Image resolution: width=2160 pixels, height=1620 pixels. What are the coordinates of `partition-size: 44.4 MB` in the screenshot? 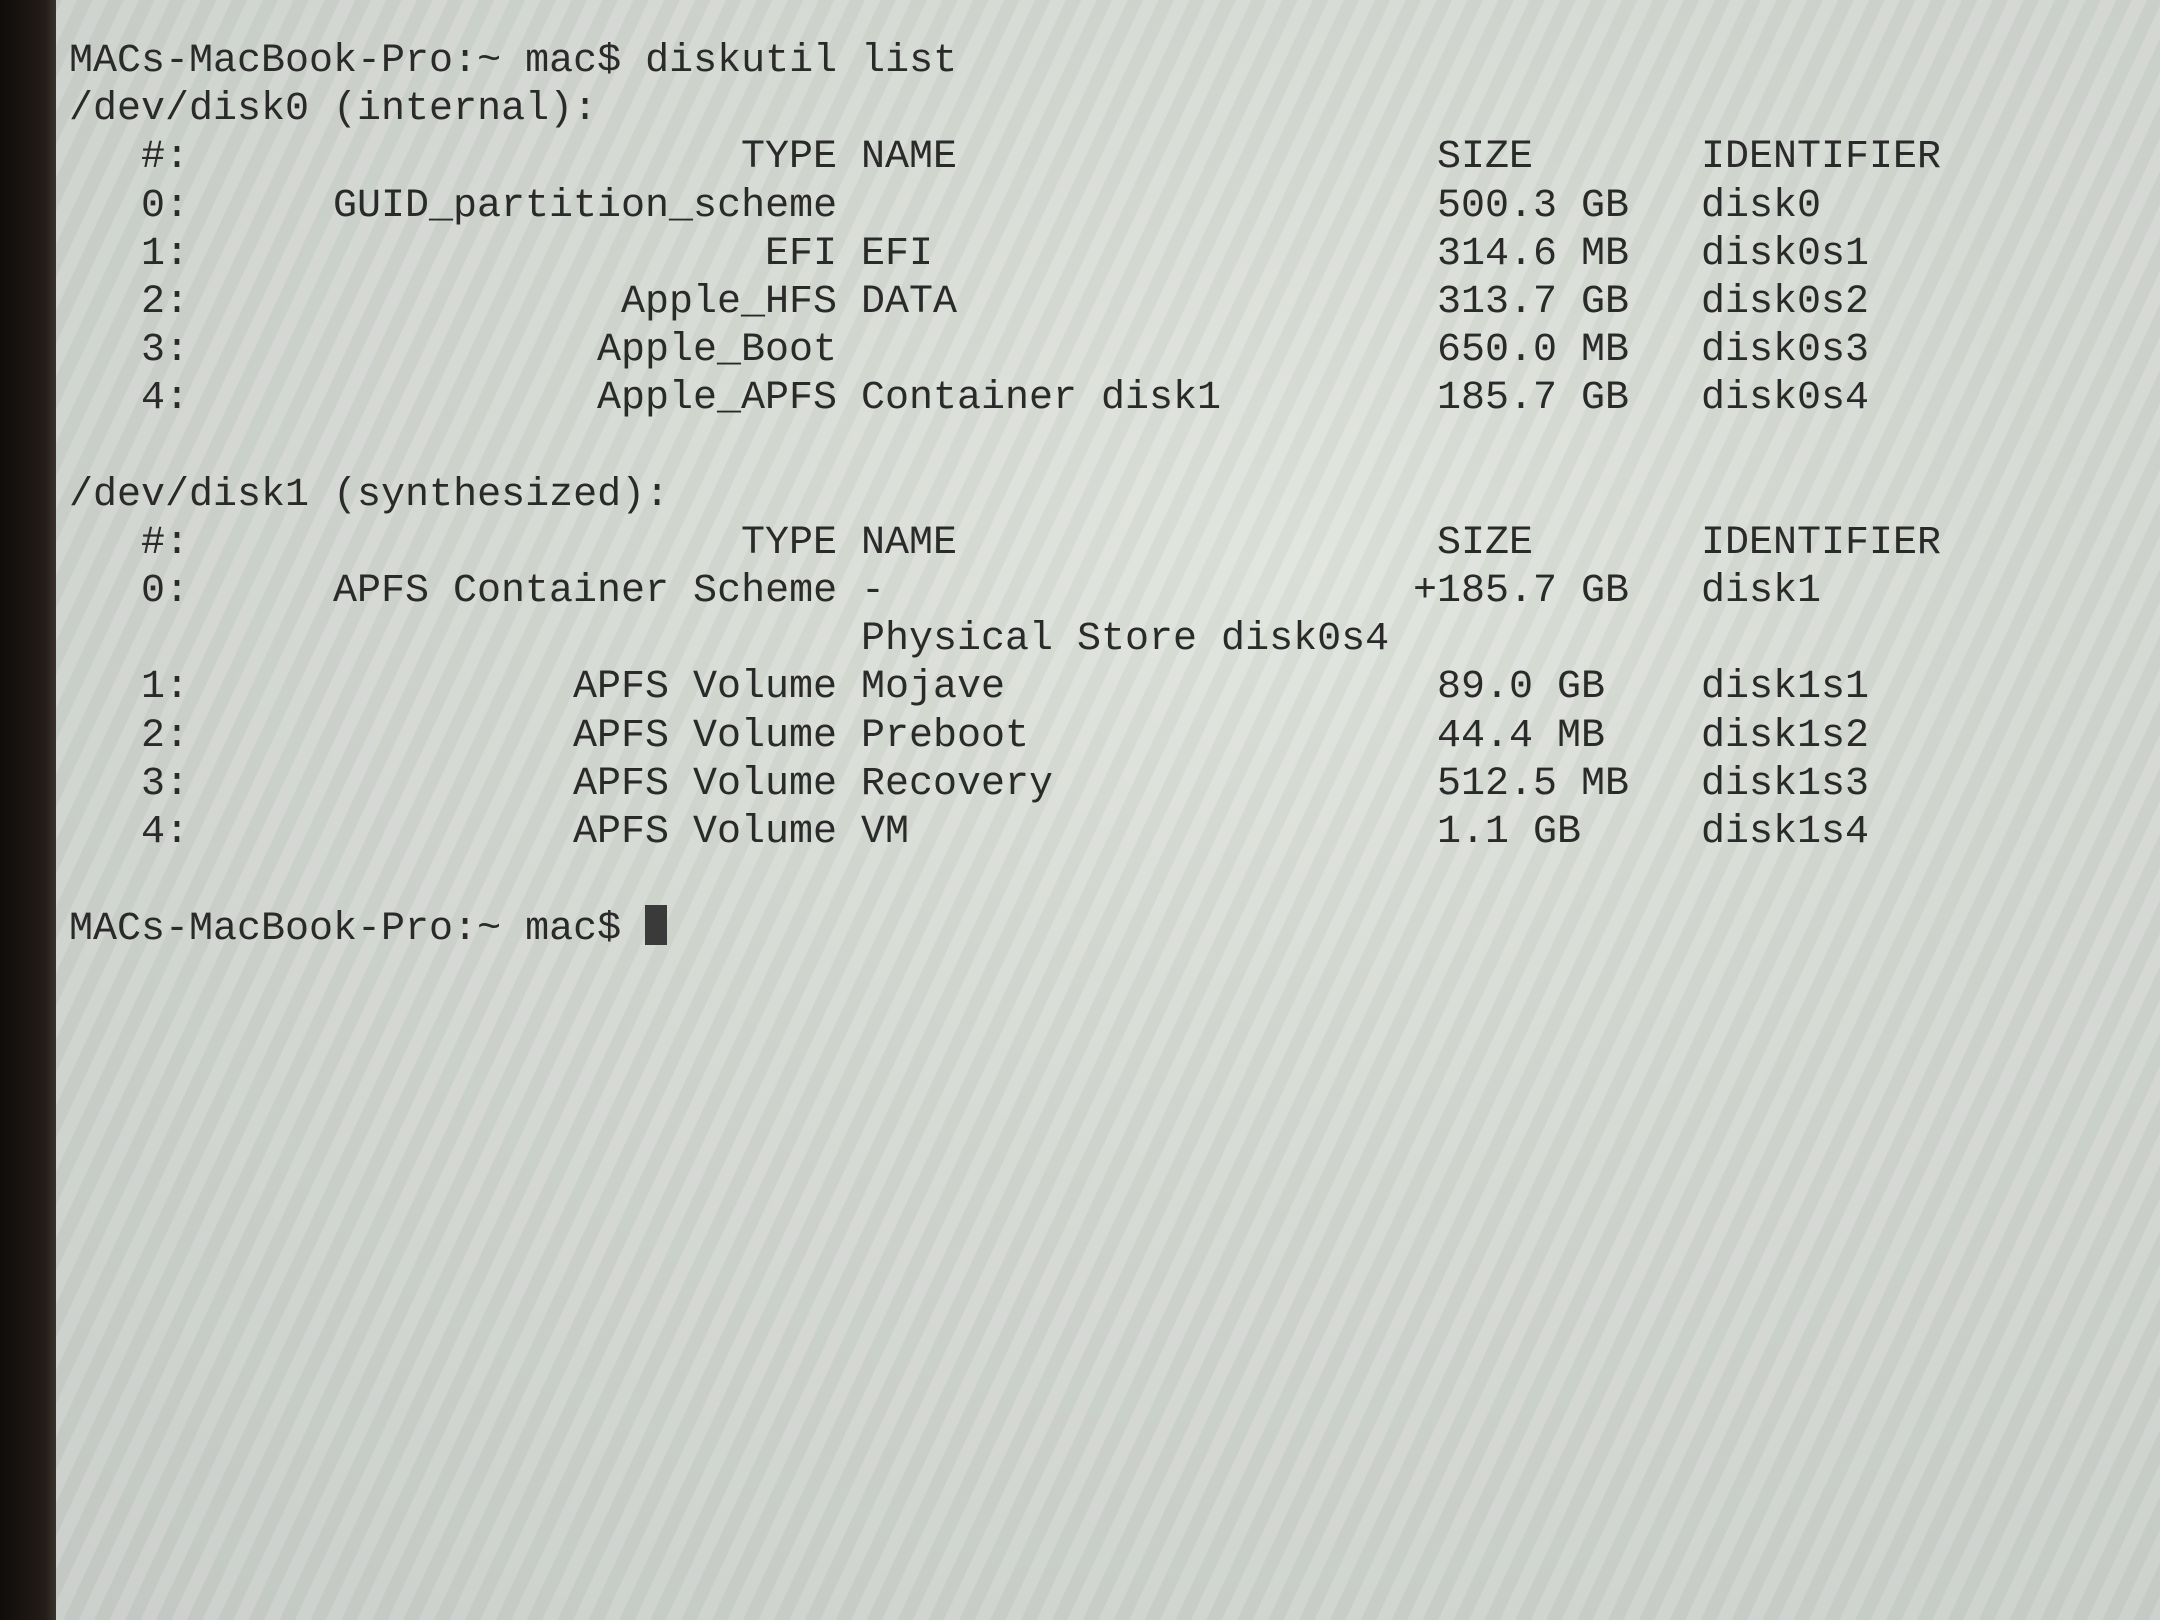 It's located at (1521, 736).